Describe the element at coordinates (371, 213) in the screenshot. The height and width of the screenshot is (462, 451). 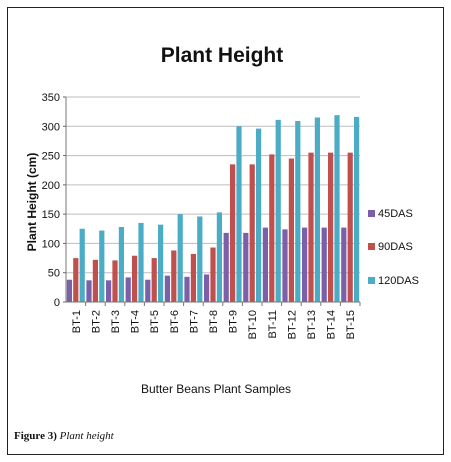
I see `legend-swatch-45DAS` at that location.